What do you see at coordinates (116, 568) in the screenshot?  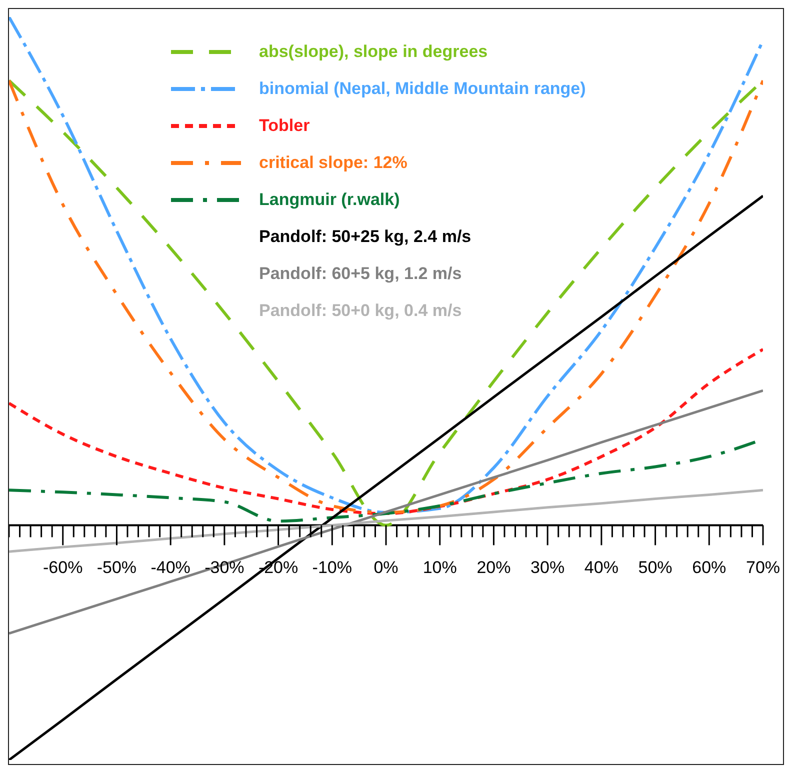 I see `x-tick-label: -50%` at bounding box center [116, 568].